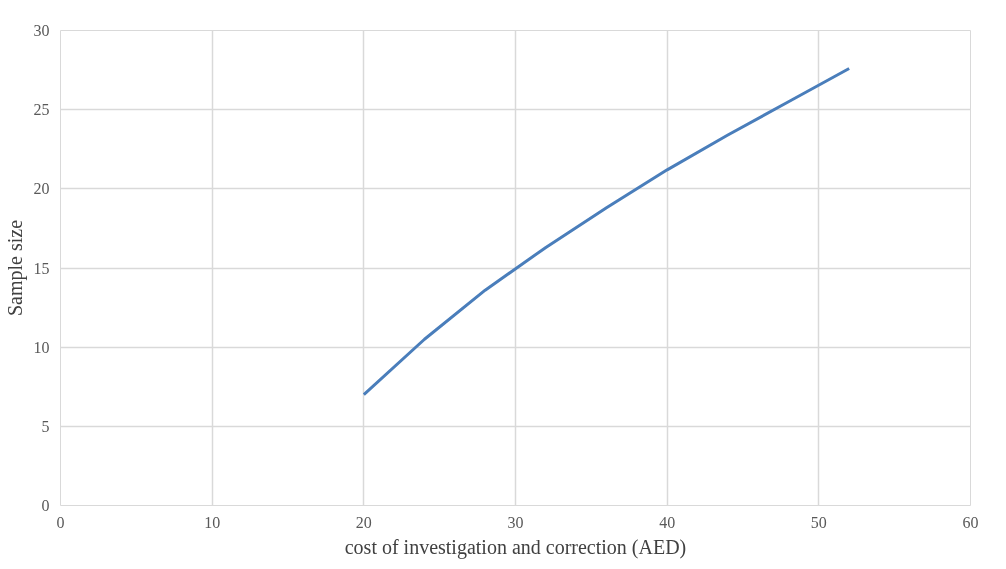  What do you see at coordinates (15, 268) in the screenshot?
I see `y-axis-title: Sample size` at bounding box center [15, 268].